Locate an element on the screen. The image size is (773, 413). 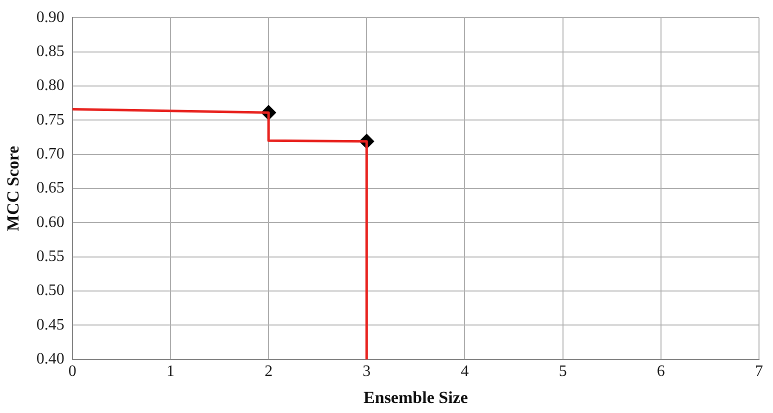
y-tick-label: 0.65 is located at coordinates (50, 188).